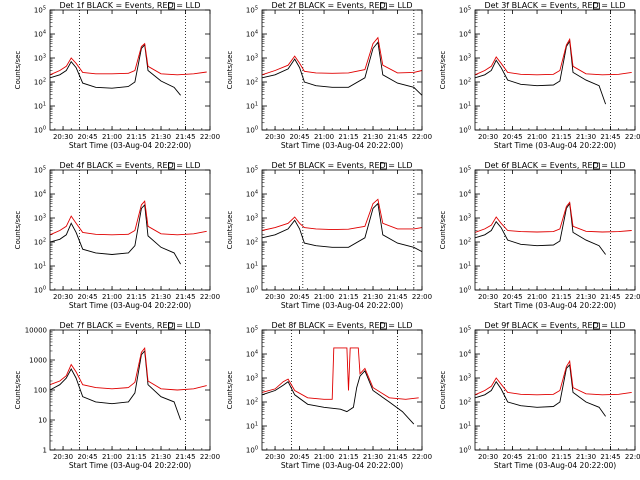 Image resolution: width=640 pixels, height=480 pixels. Describe the element at coordinates (465, 290) in the screenshot. I see `y-tick-label: 100` at that location.